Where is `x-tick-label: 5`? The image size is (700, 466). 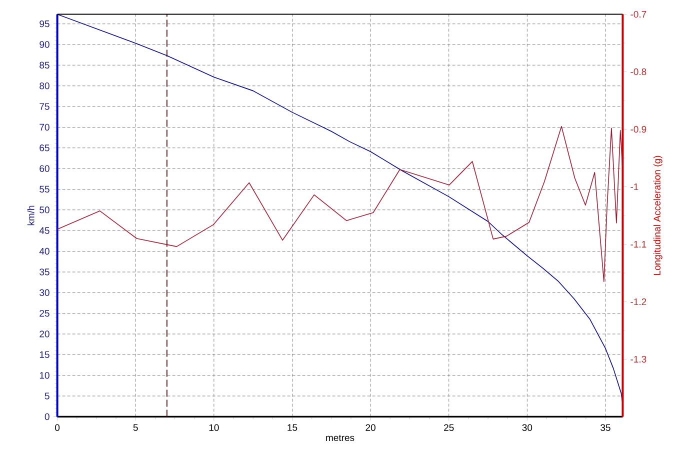 x-tick-label: 5 is located at coordinates (135, 427).